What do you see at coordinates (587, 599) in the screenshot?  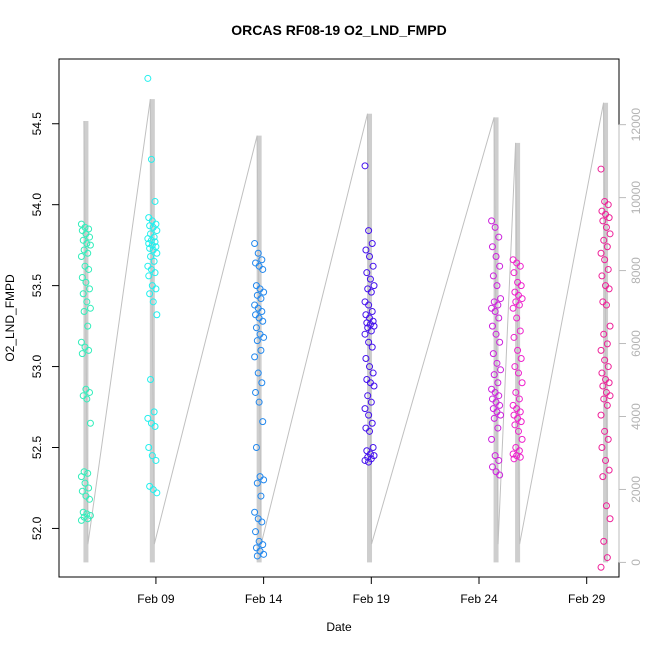 I see `x-tick-label: Feb 29` at bounding box center [587, 599].